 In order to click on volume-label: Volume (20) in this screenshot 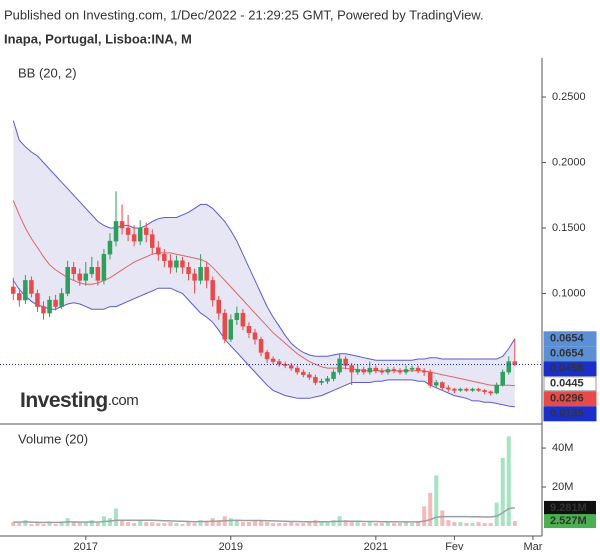, I will do `click(53, 438)`.